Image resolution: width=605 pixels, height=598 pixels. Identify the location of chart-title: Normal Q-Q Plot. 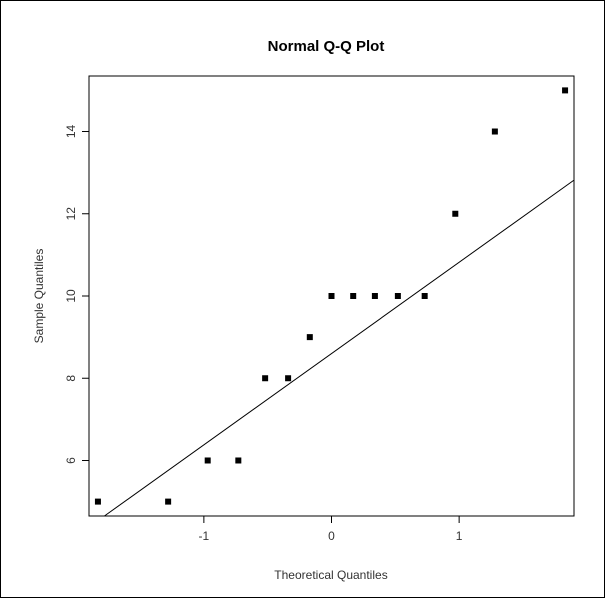
(326, 46).